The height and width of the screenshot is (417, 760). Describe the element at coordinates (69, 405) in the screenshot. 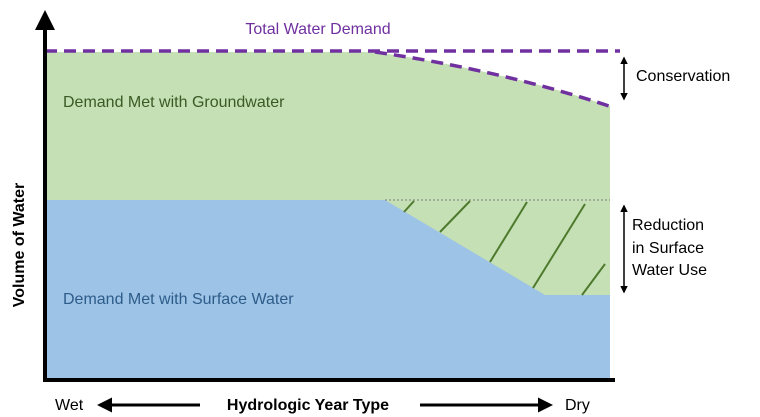

I see `wet-label: Wet` at that location.